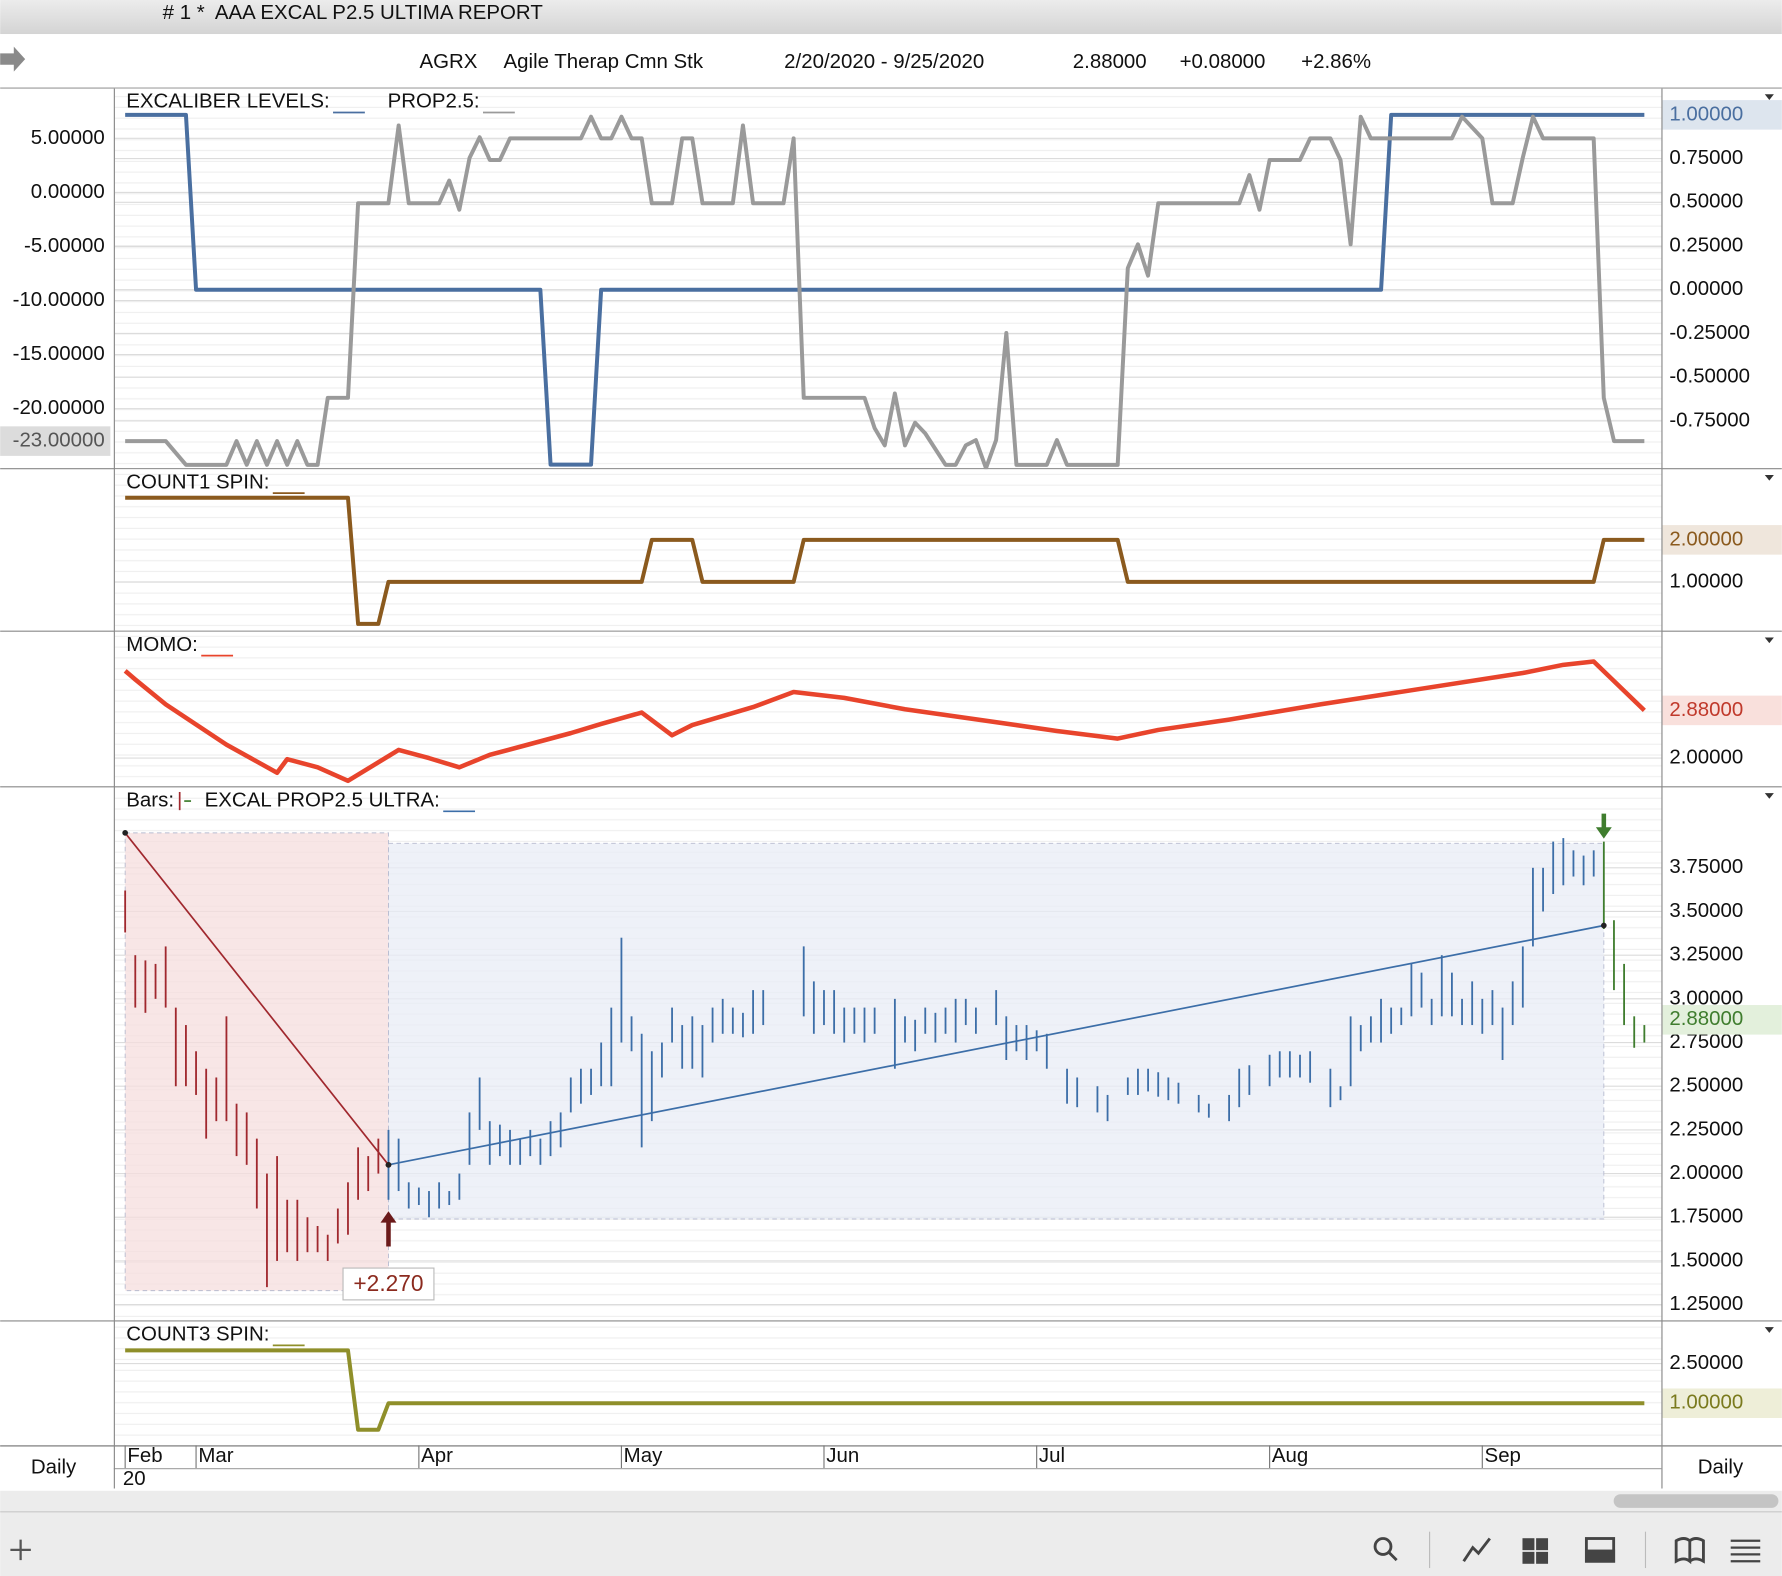  Describe the element at coordinates (59, 299) in the screenshot. I see `y-tick-label: -10.00000` at that location.